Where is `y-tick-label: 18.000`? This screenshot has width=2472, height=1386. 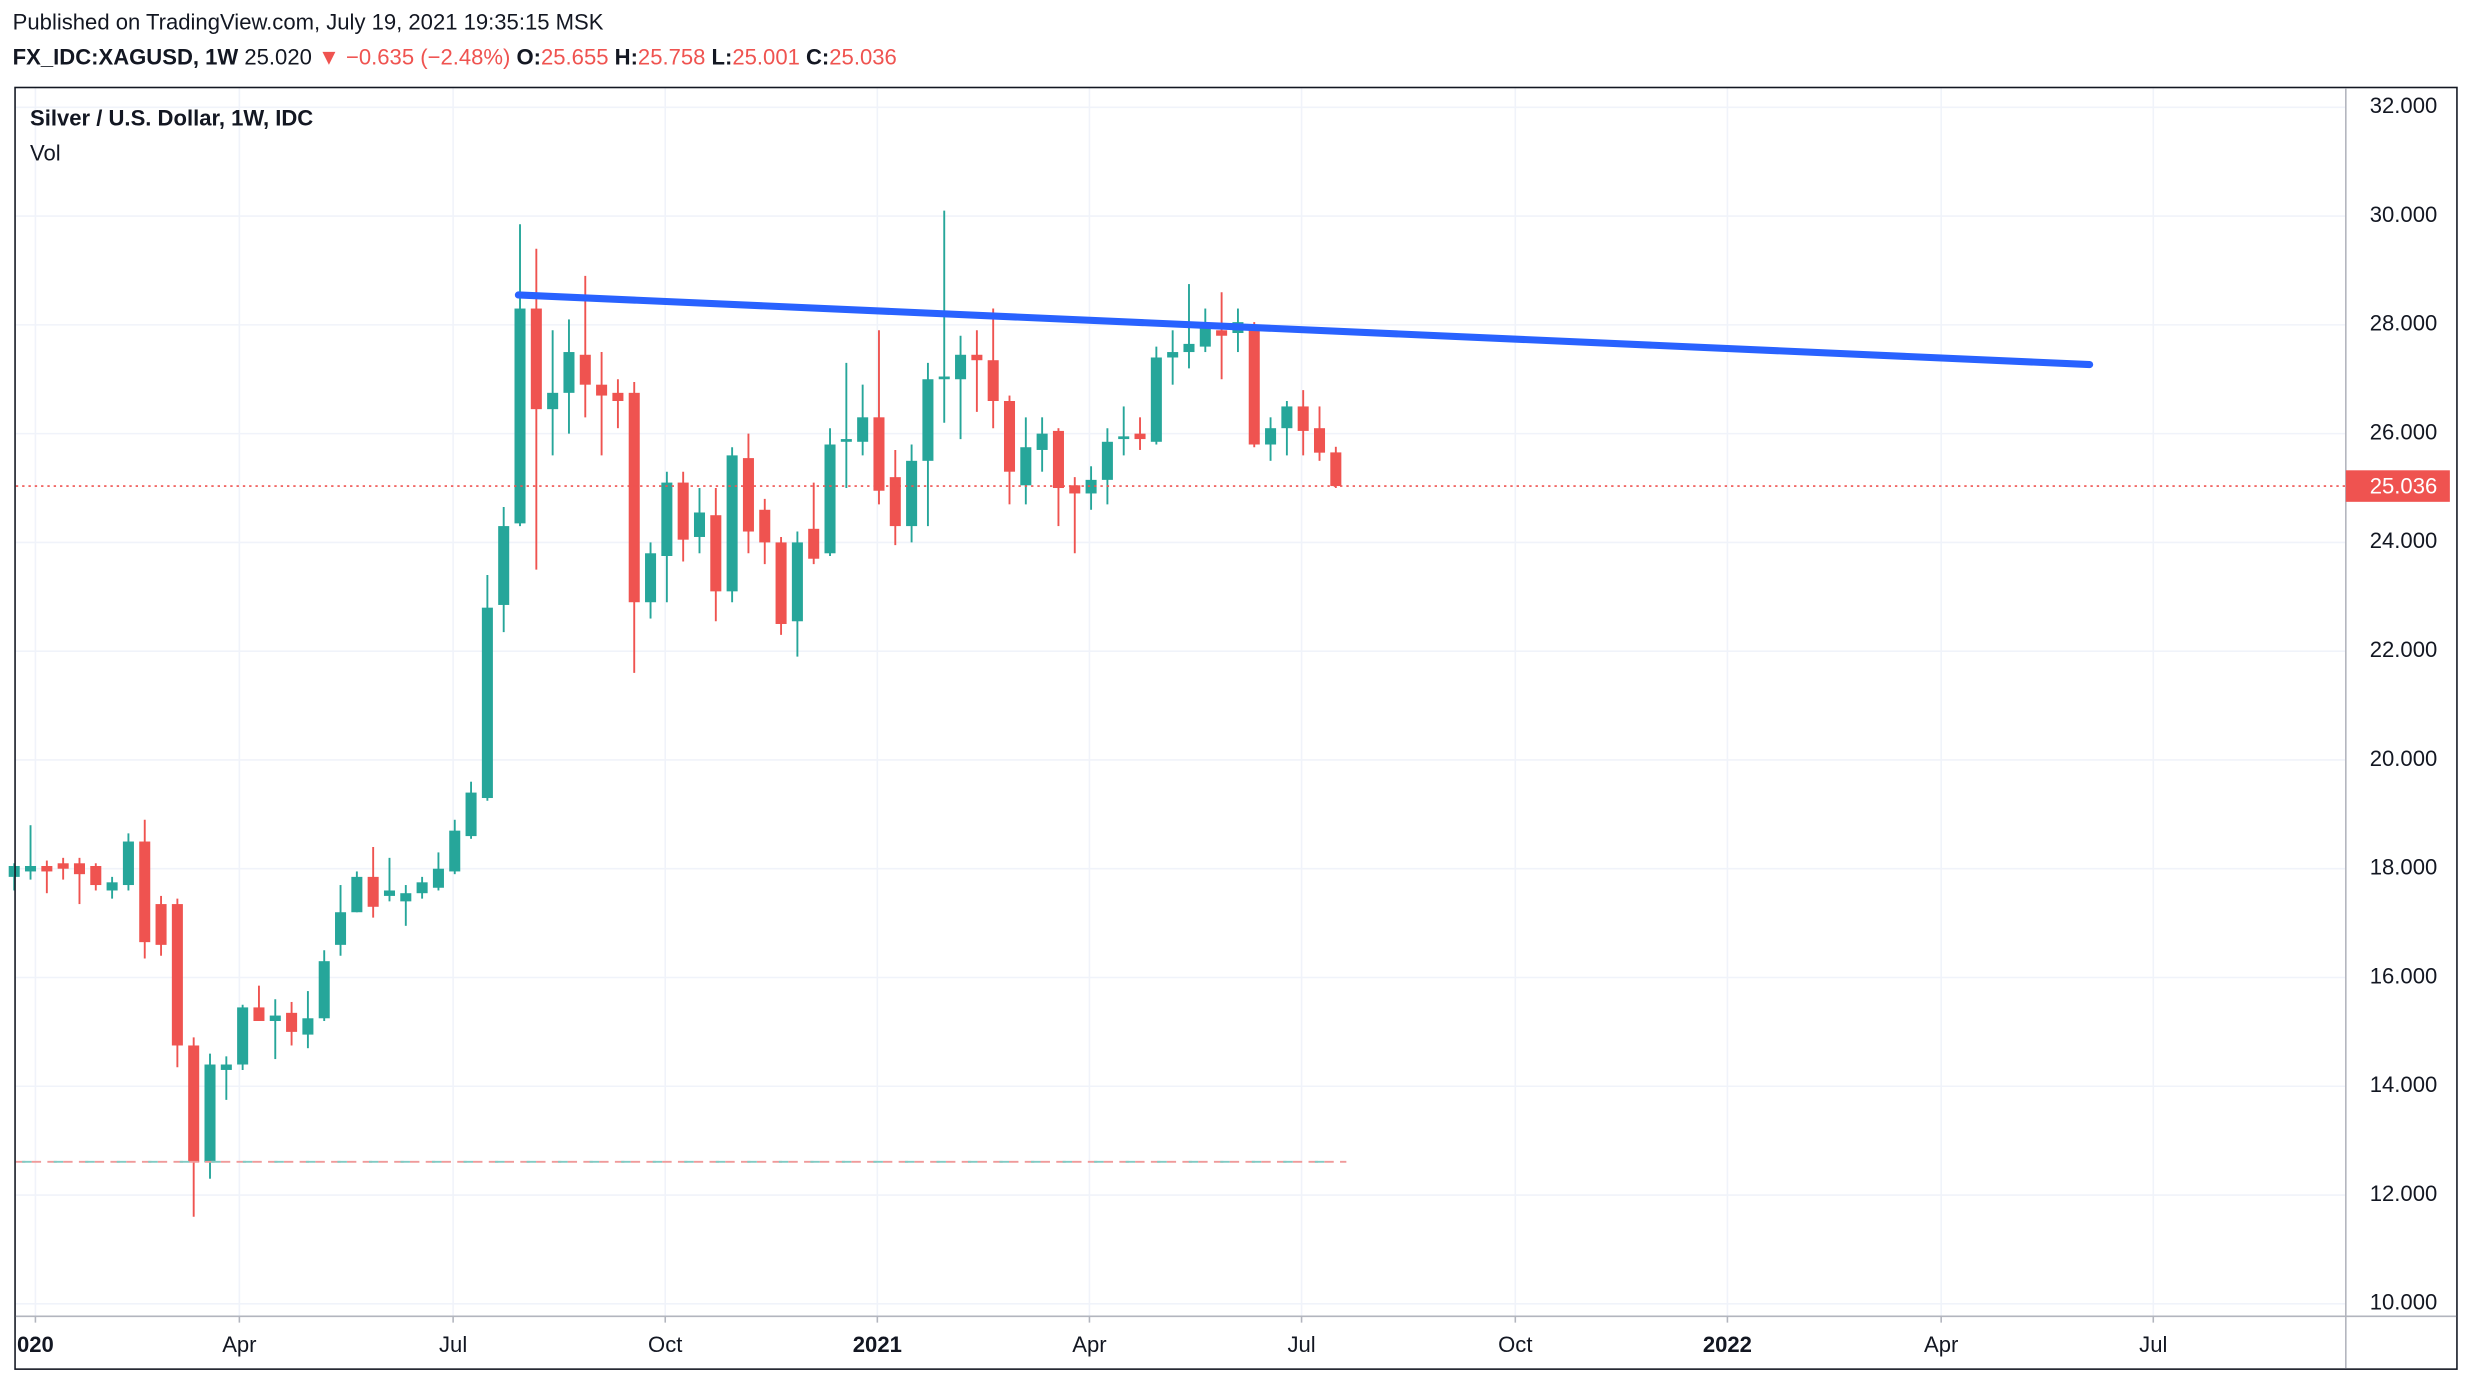 y-tick-label: 18.000 is located at coordinates (2403, 867).